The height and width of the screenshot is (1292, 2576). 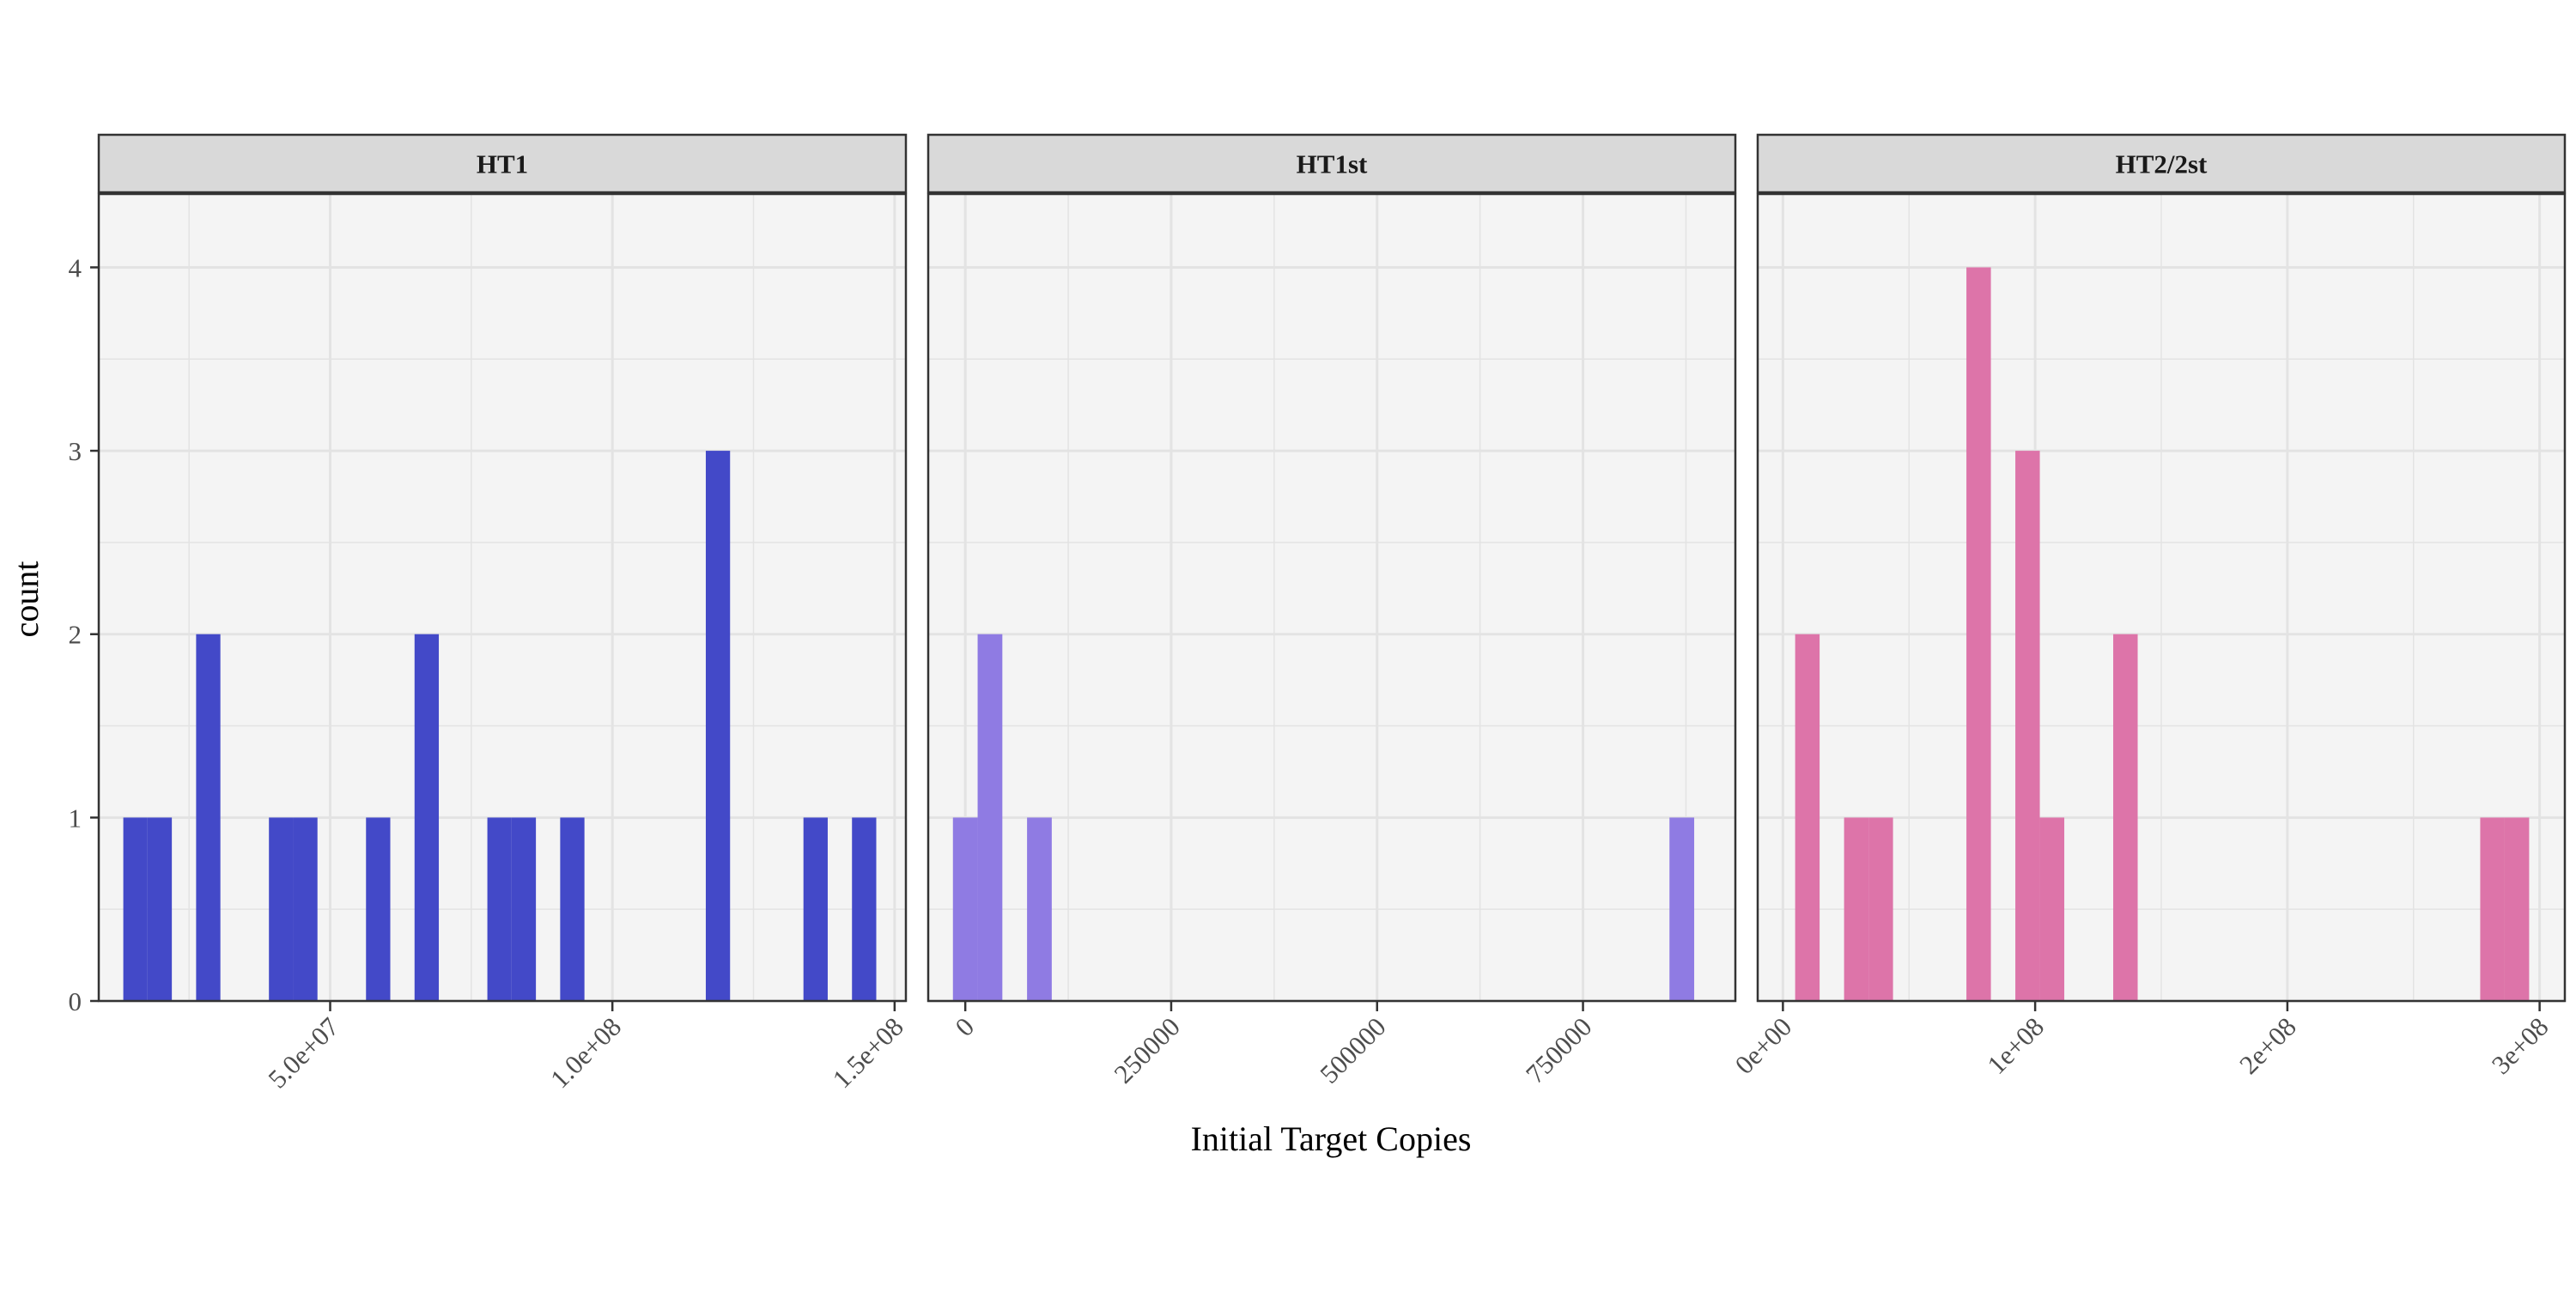 I want to click on facet-3-x-tick-label: 0e+00, so click(x=1763, y=1045).